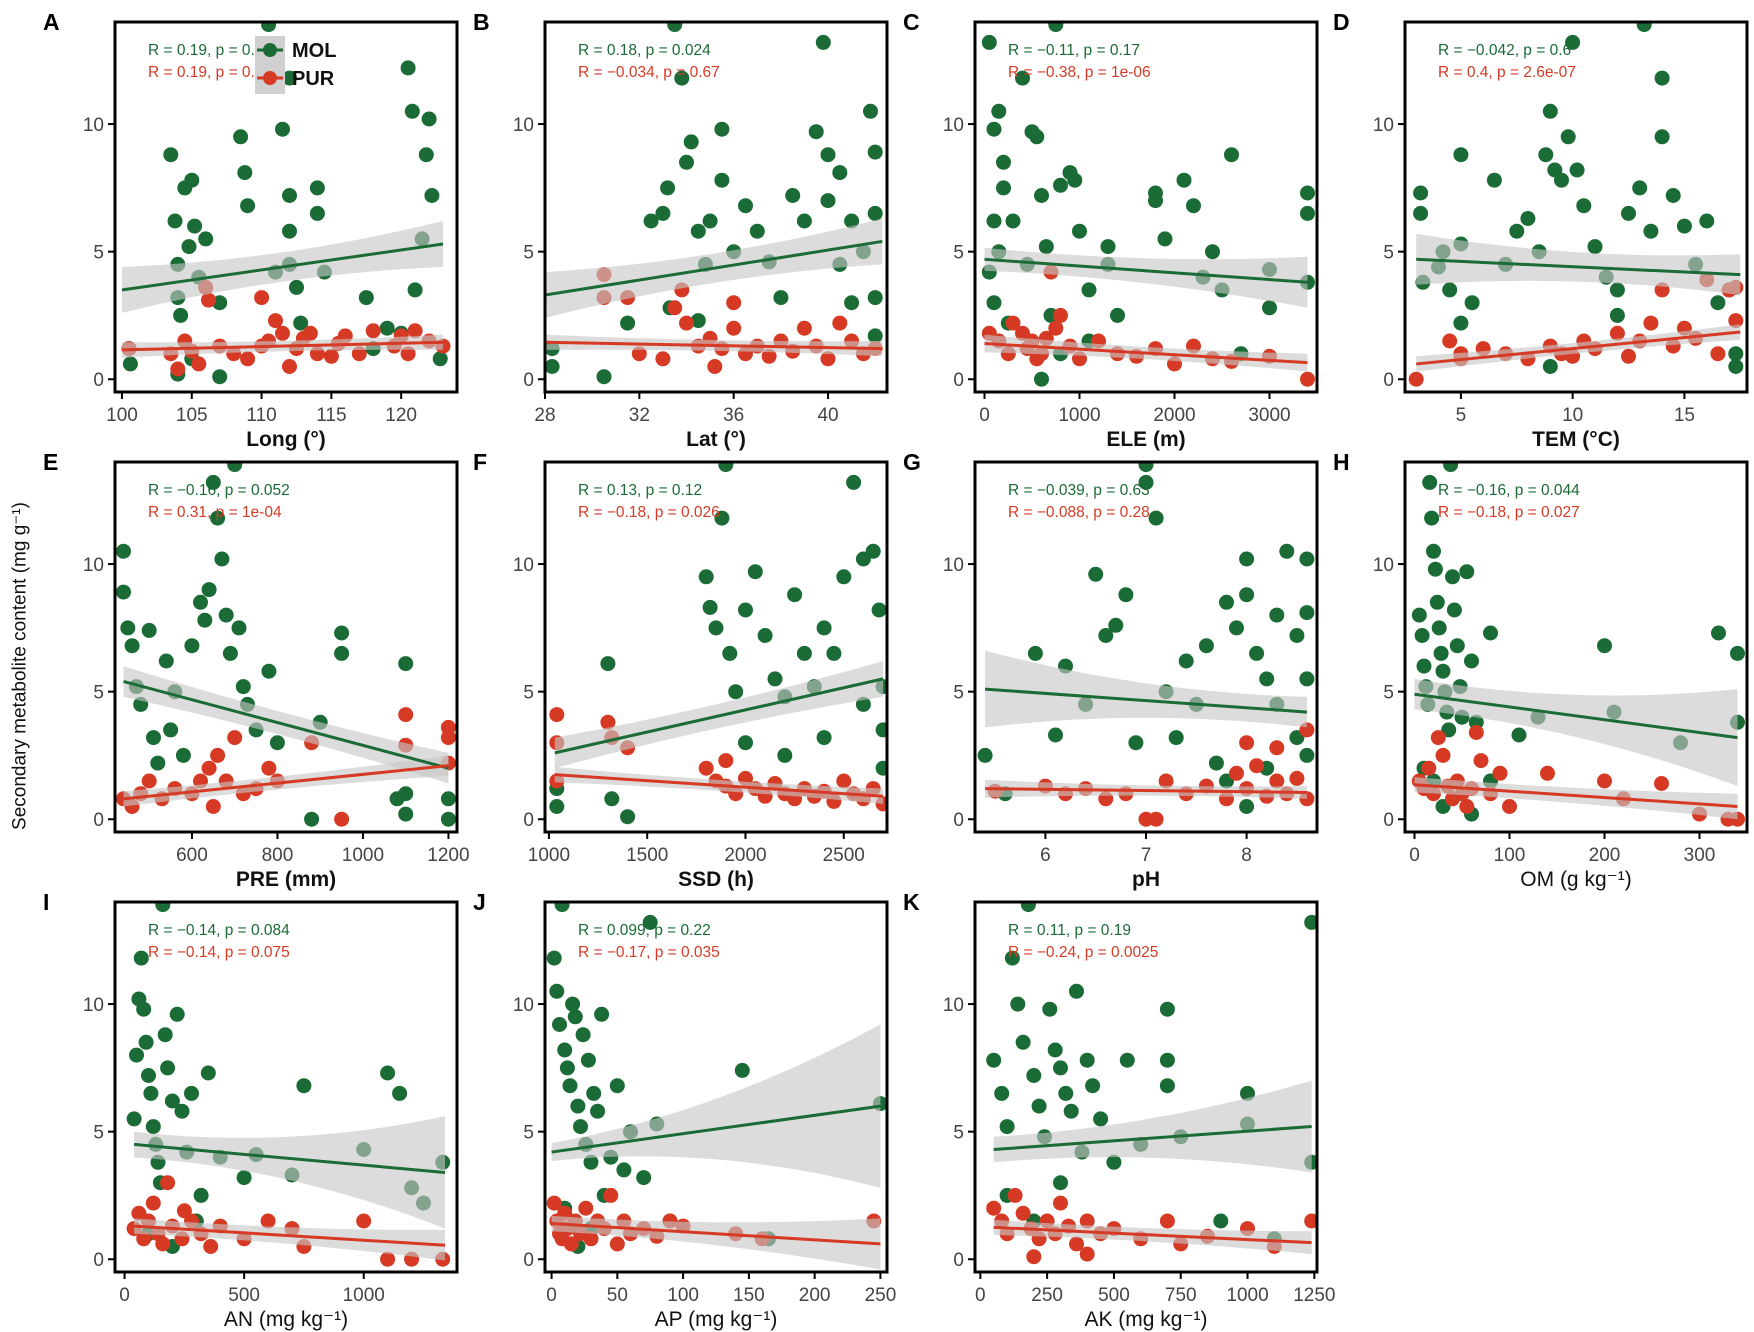 This screenshot has width=1754, height=1332. I want to click on x-tick-label: 150, so click(749, 1295).